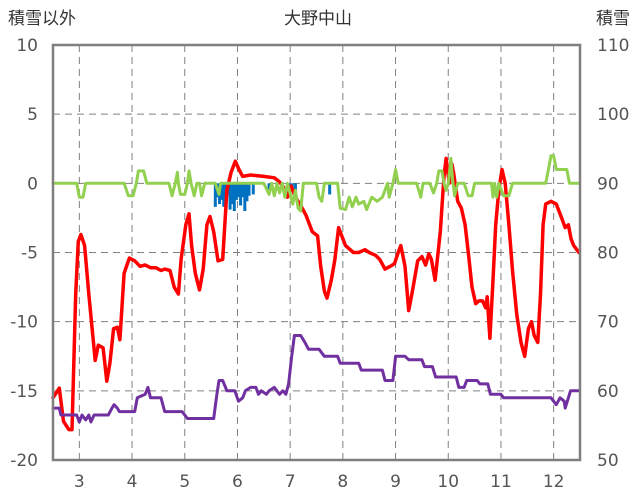  Describe the element at coordinates (448, 482) in the screenshot. I see `x-tick-label: 10` at that location.